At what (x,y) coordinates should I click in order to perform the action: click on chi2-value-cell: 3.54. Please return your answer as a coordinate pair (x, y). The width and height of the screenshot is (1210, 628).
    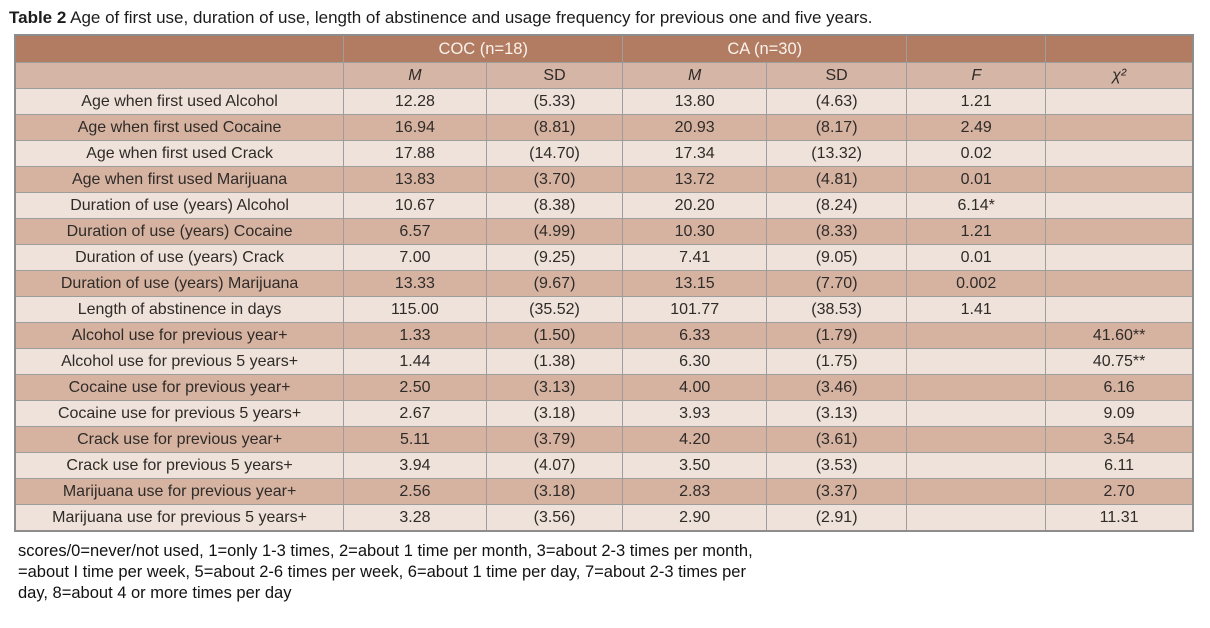
    Looking at the image, I should click on (1119, 439).